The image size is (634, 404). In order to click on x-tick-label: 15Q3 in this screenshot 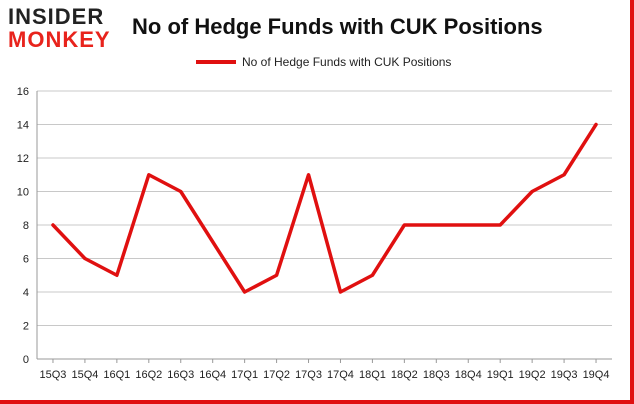, I will do `click(53, 375)`.